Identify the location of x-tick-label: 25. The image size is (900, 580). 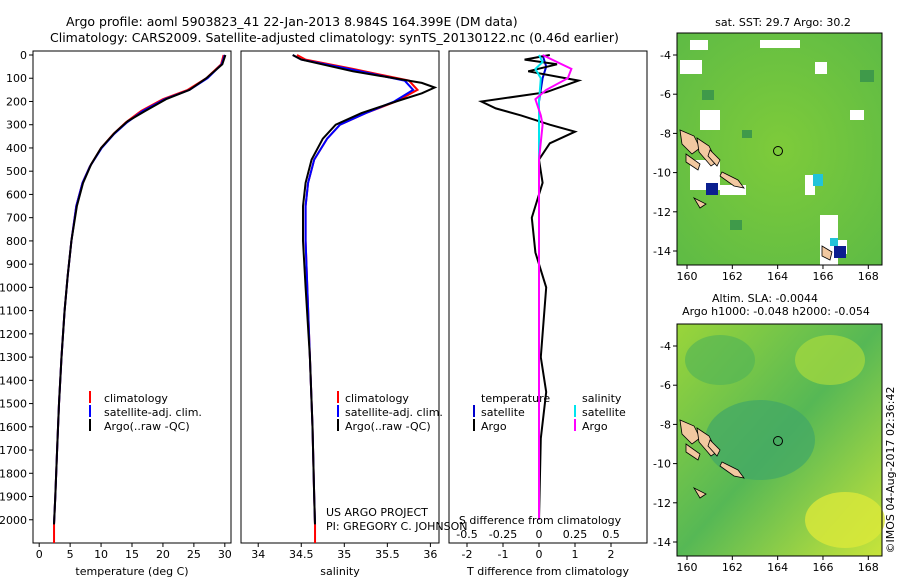
(194, 554).